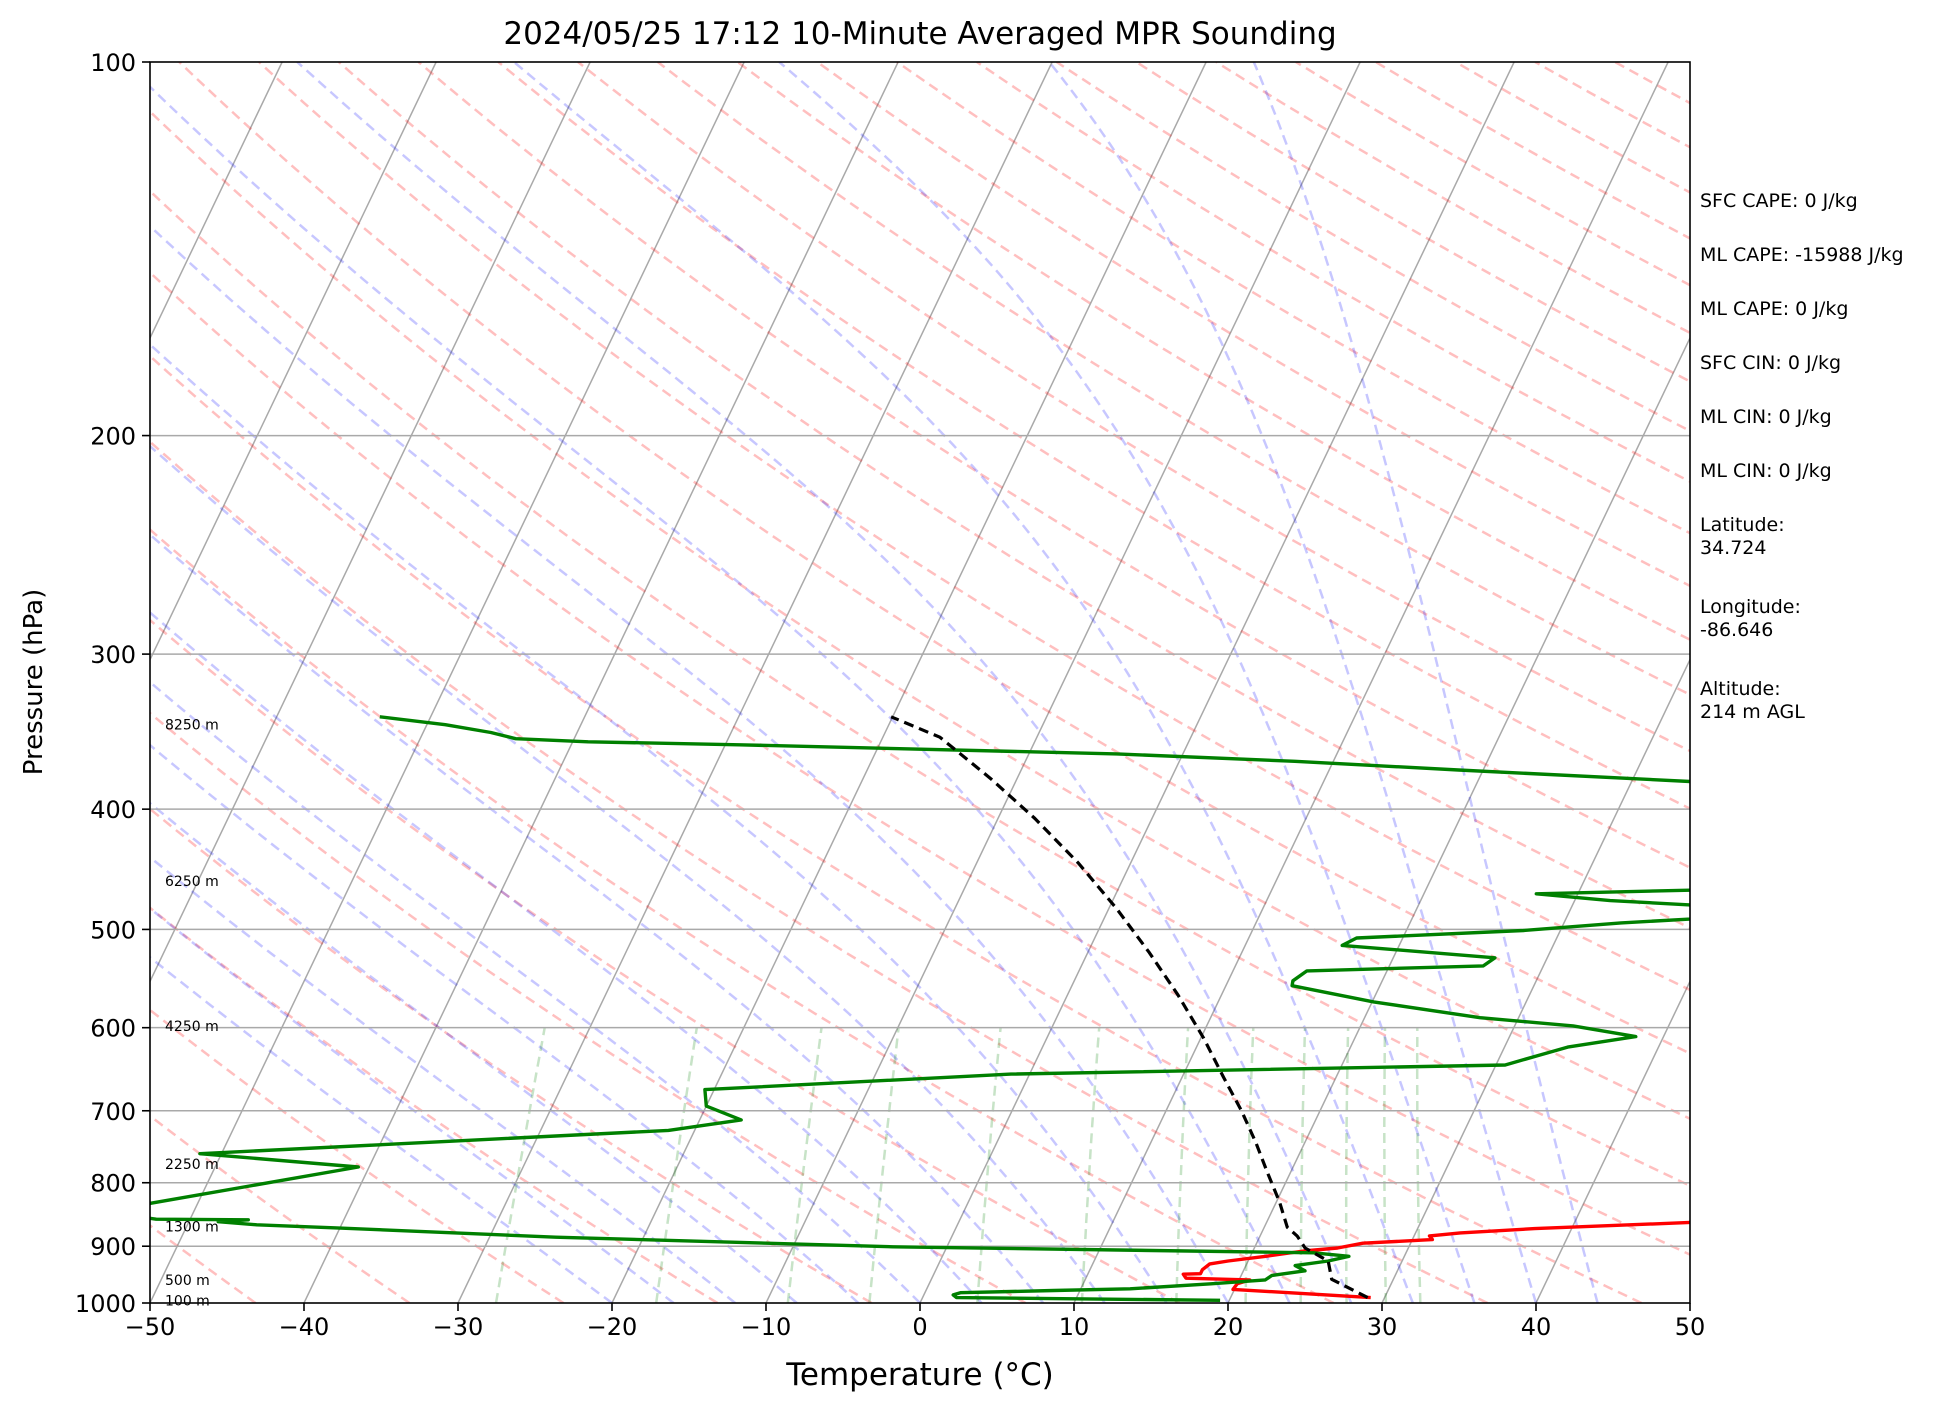 Image resolution: width=1947 pixels, height=1406 pixels. I want to click on x-tick-label: 10, so click(1074, 1327).